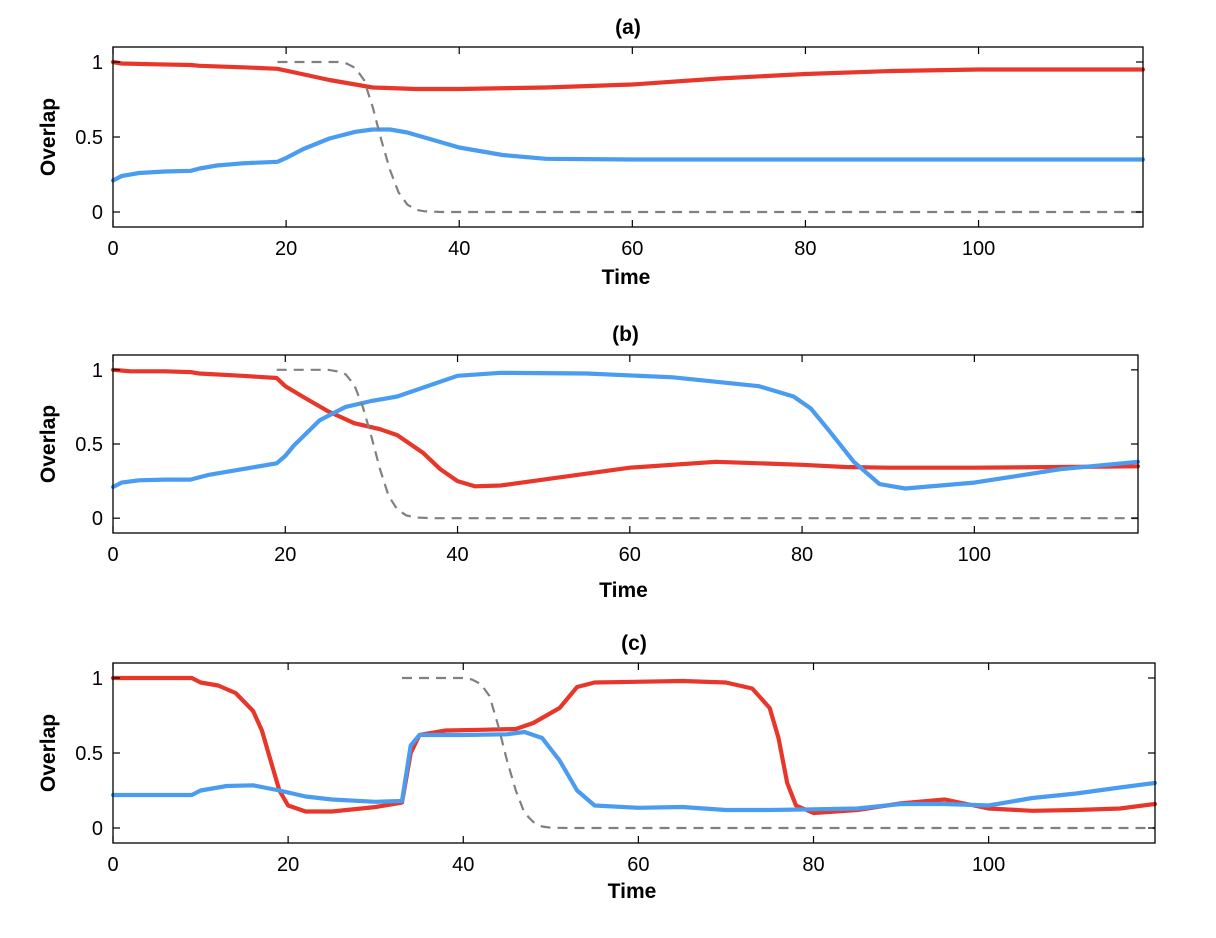 This screenshot has height=938, width=1216. I want to click on panel-title: (a), so click(628, 27).